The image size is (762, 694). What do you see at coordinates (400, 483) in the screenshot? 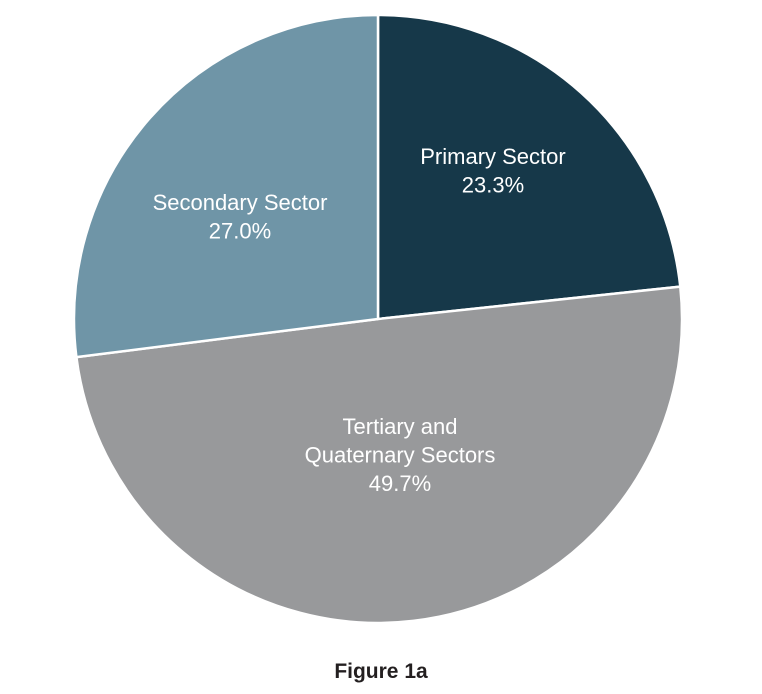
I see `pie-slice-label-tertiary-and-quaternary-sectors-line-2: 49.7%` at bounding box center [400, 483].